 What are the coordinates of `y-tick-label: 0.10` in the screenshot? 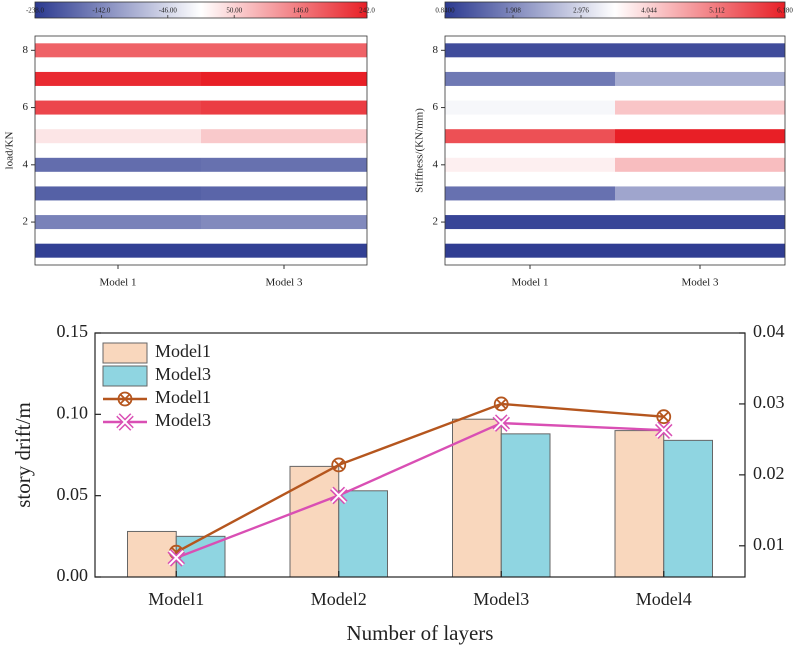 It's located at (73, 412).